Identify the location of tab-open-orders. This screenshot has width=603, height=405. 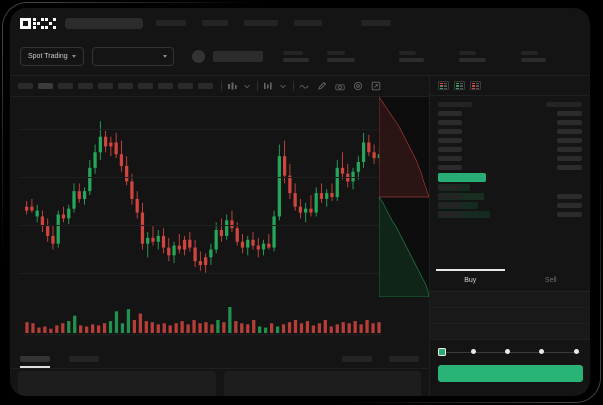
(35, 361).